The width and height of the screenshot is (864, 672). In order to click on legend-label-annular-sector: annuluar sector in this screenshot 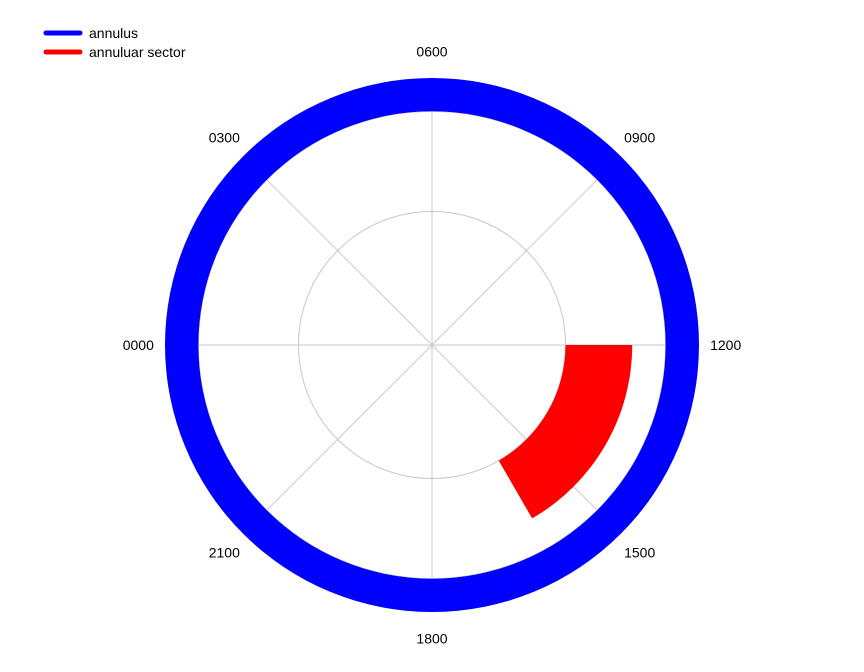, I will do `click(137, 52)`.